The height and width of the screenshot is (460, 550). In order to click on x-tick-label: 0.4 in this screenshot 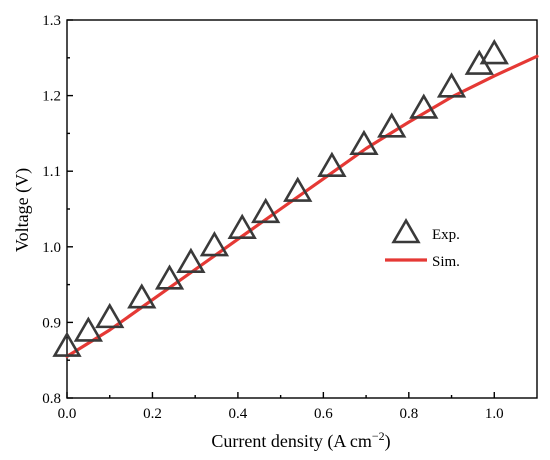, I will do `click(238, 414)`.